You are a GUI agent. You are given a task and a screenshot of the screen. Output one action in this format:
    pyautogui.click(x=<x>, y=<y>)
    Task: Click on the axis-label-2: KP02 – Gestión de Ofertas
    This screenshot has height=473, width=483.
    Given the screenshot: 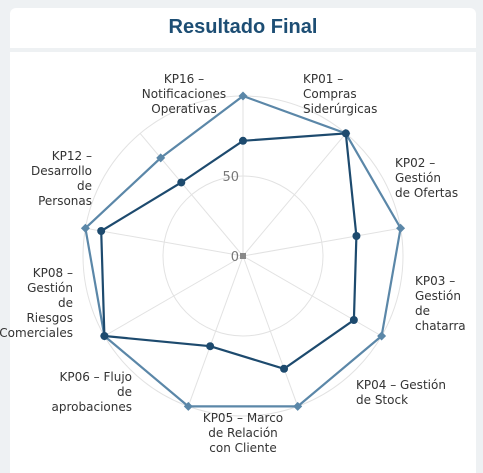 What is the action you would take?
    pyautogui.click(x=426, y=178)
    